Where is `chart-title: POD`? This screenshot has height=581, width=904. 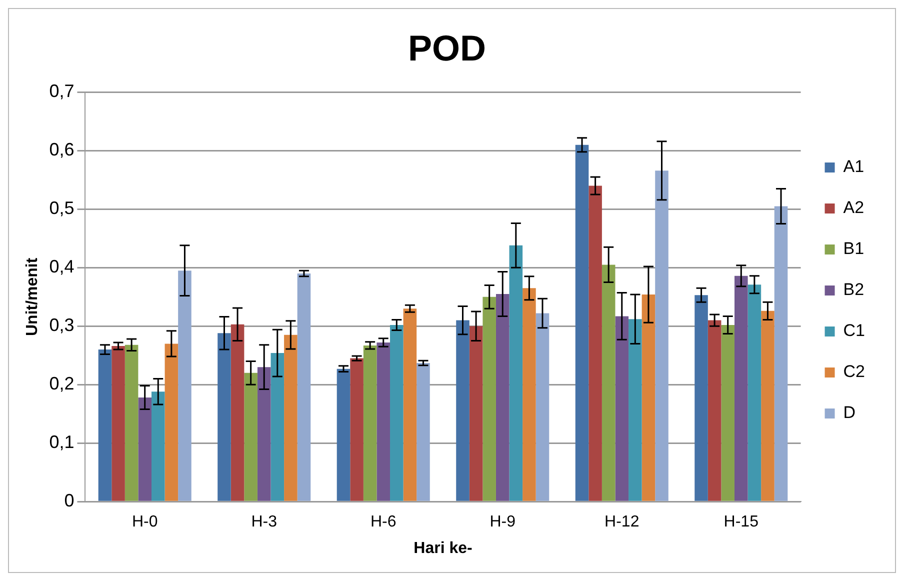 chart-title: POD is located at coordinates (447, 48).